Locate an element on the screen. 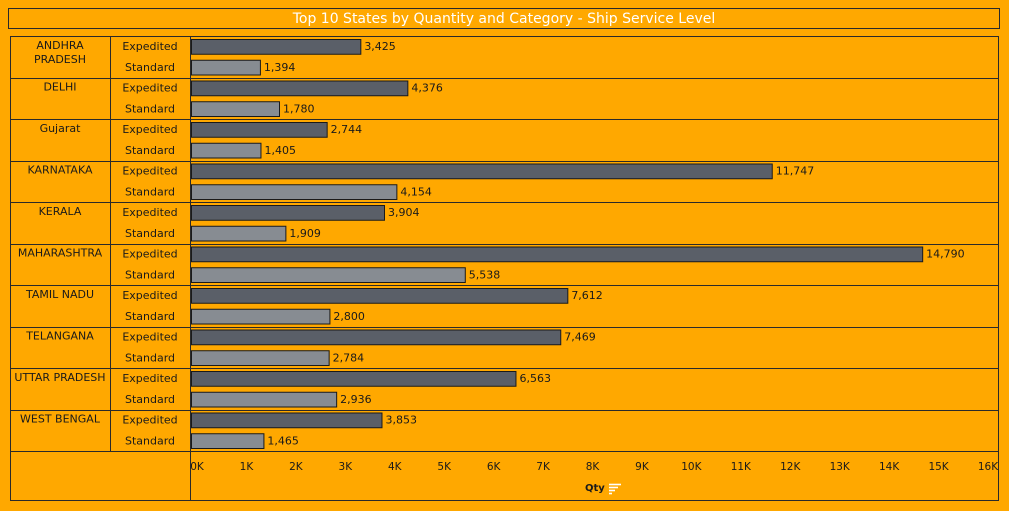 Image resolution: width=1009 pixels, height=511 pixels. x-tick-label: 10K is located at coordinates (691, 467).